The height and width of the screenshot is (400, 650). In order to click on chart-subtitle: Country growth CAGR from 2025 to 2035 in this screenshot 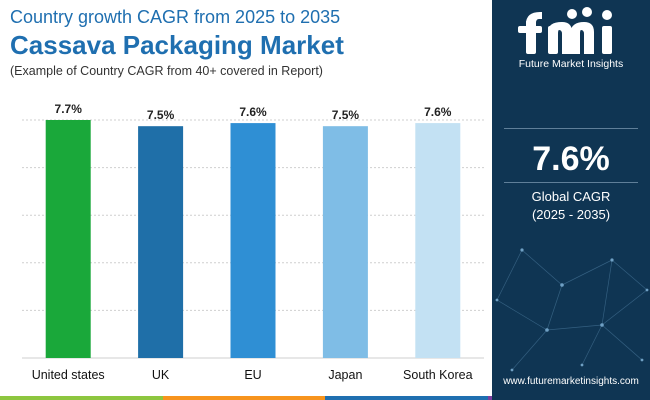, I will do `click(175, 17)`.